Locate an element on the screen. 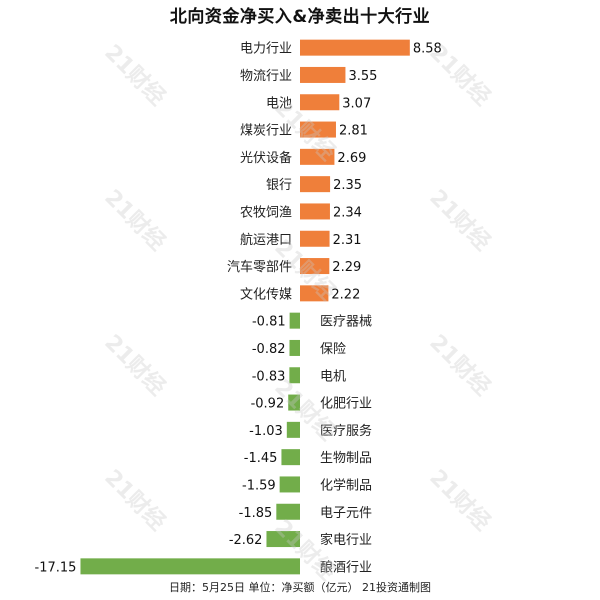 This screenshot has width=600, height=600. data-label: -0.82 is located at coordinates (269, 349).